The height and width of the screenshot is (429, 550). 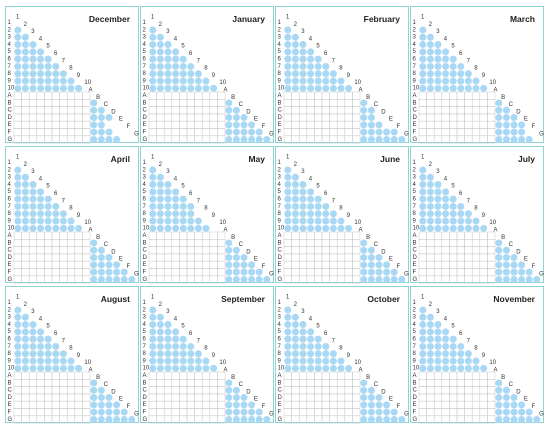 What do you see at coordinates (263, 267) in the screenshot?
I see `diagonal-label: F` at bounding box center [263, 267].